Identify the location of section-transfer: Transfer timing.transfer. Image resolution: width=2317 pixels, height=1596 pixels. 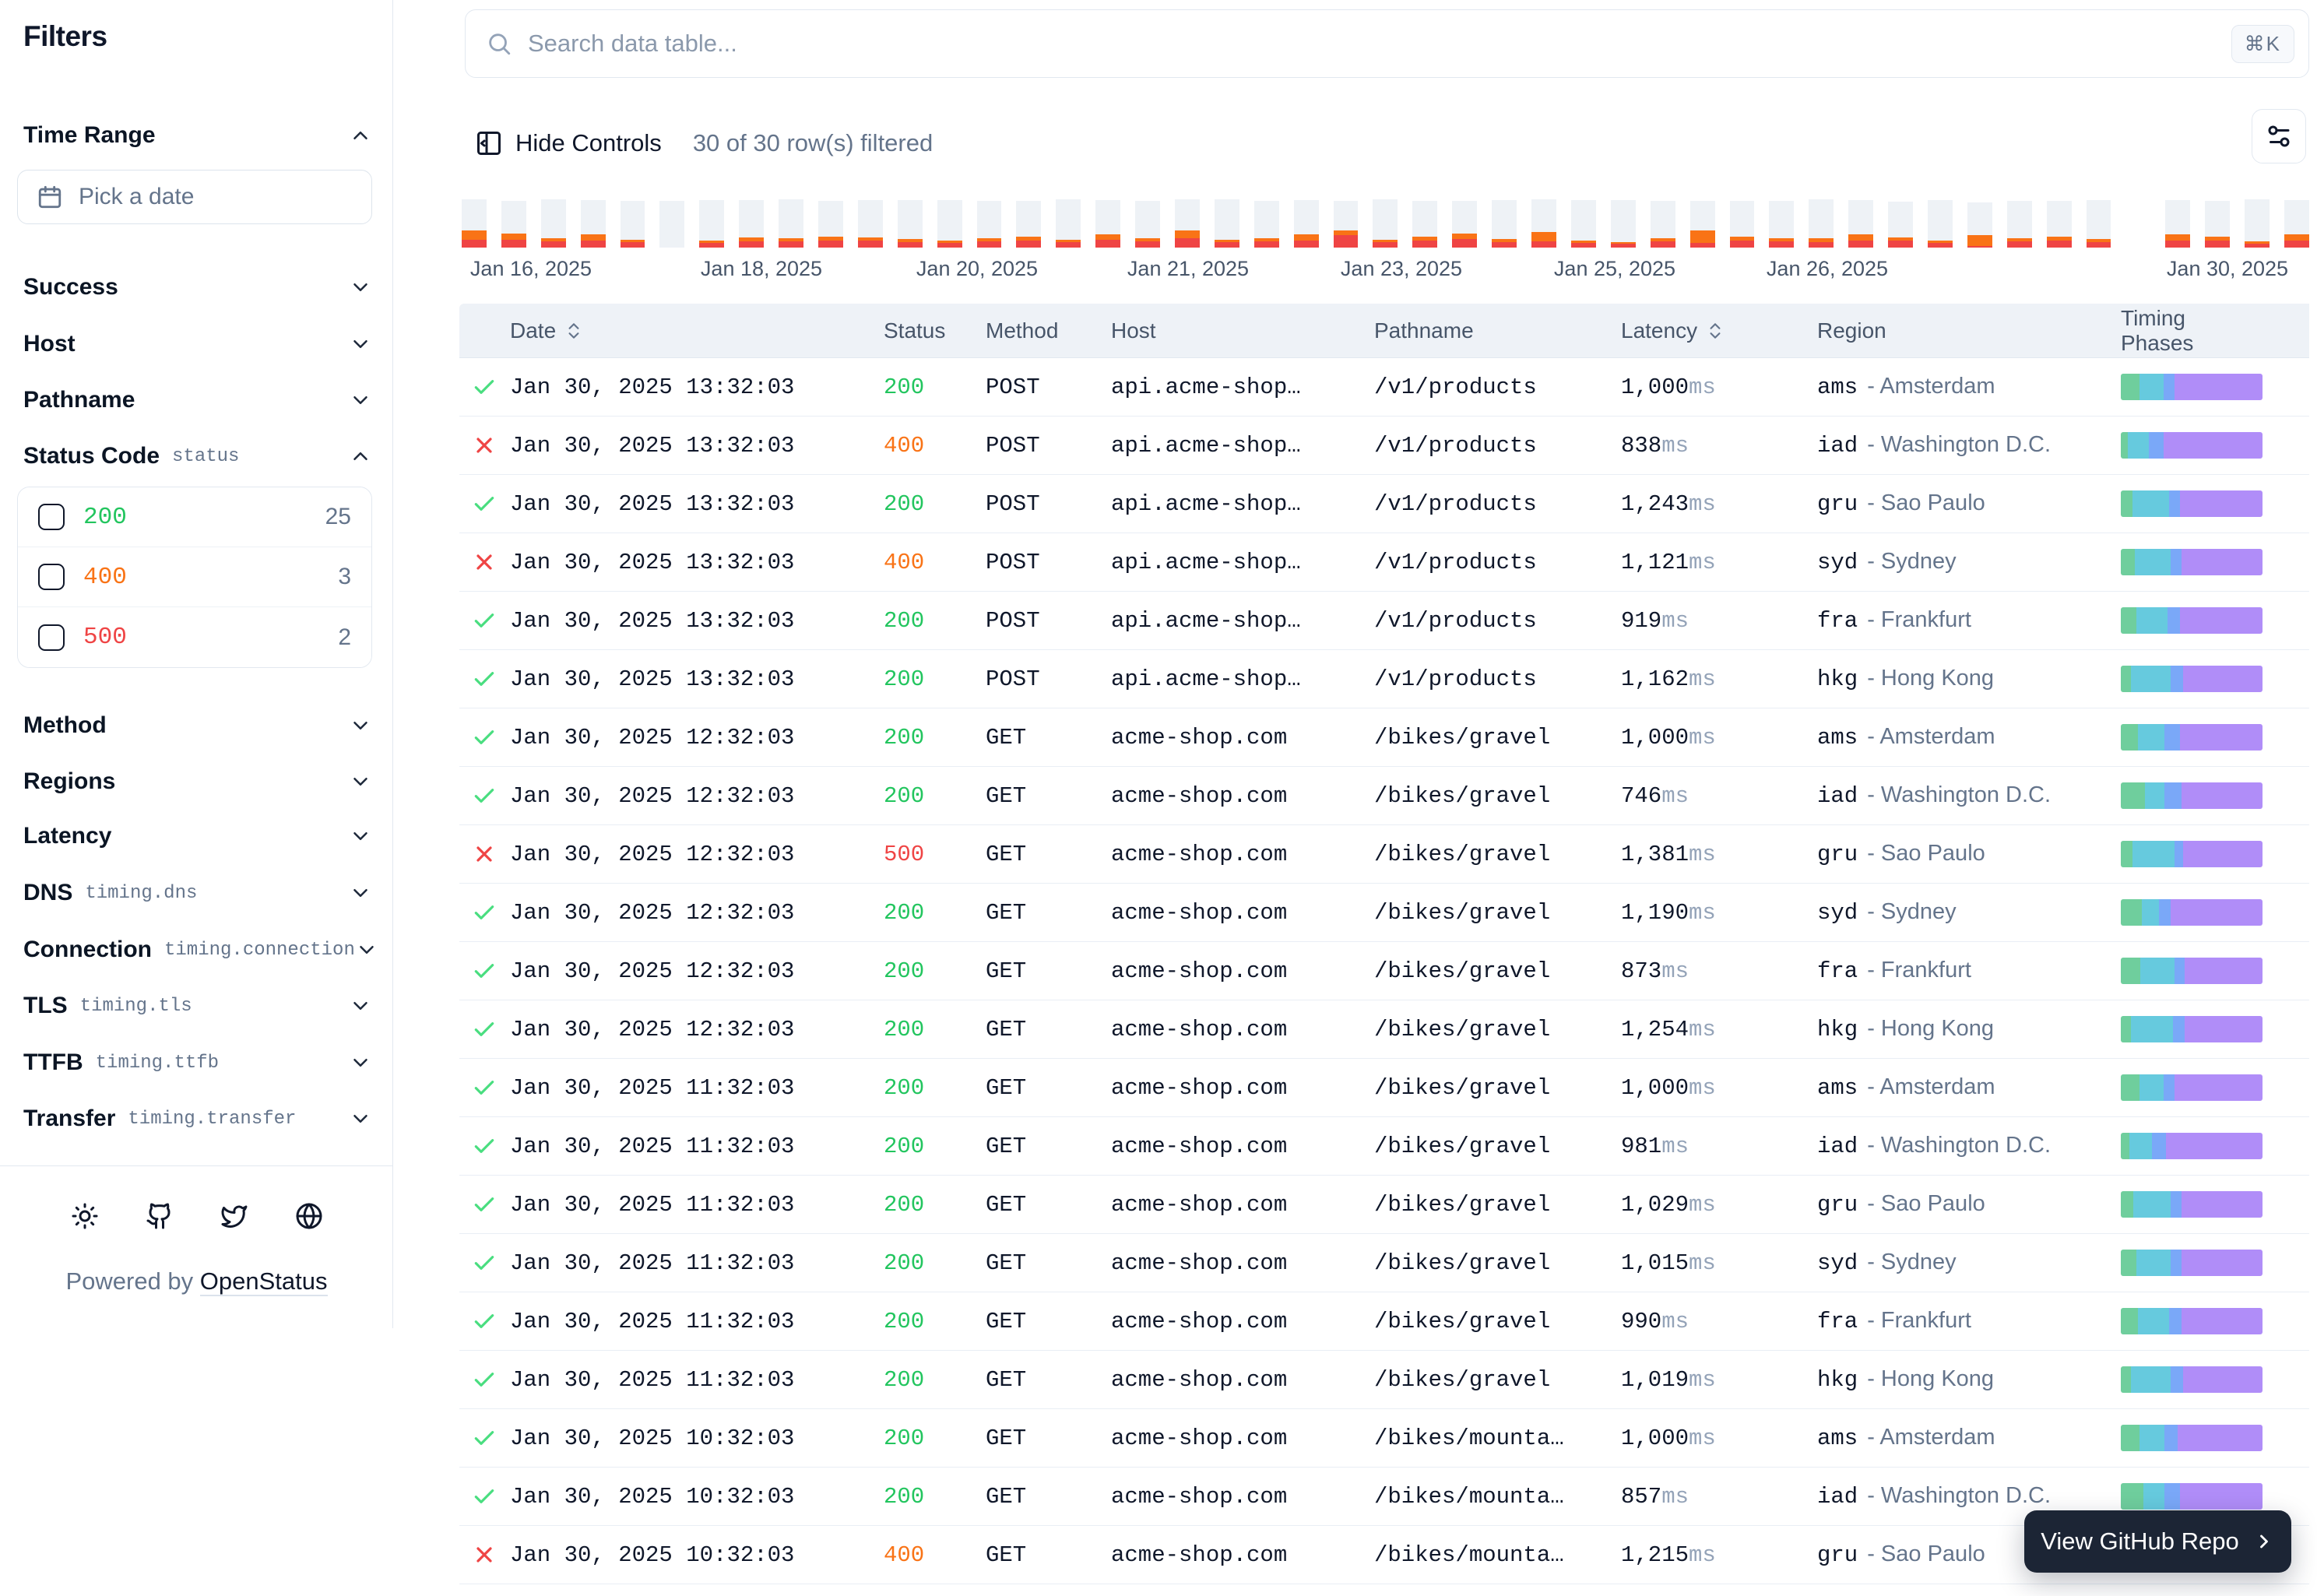
(197, 1118).